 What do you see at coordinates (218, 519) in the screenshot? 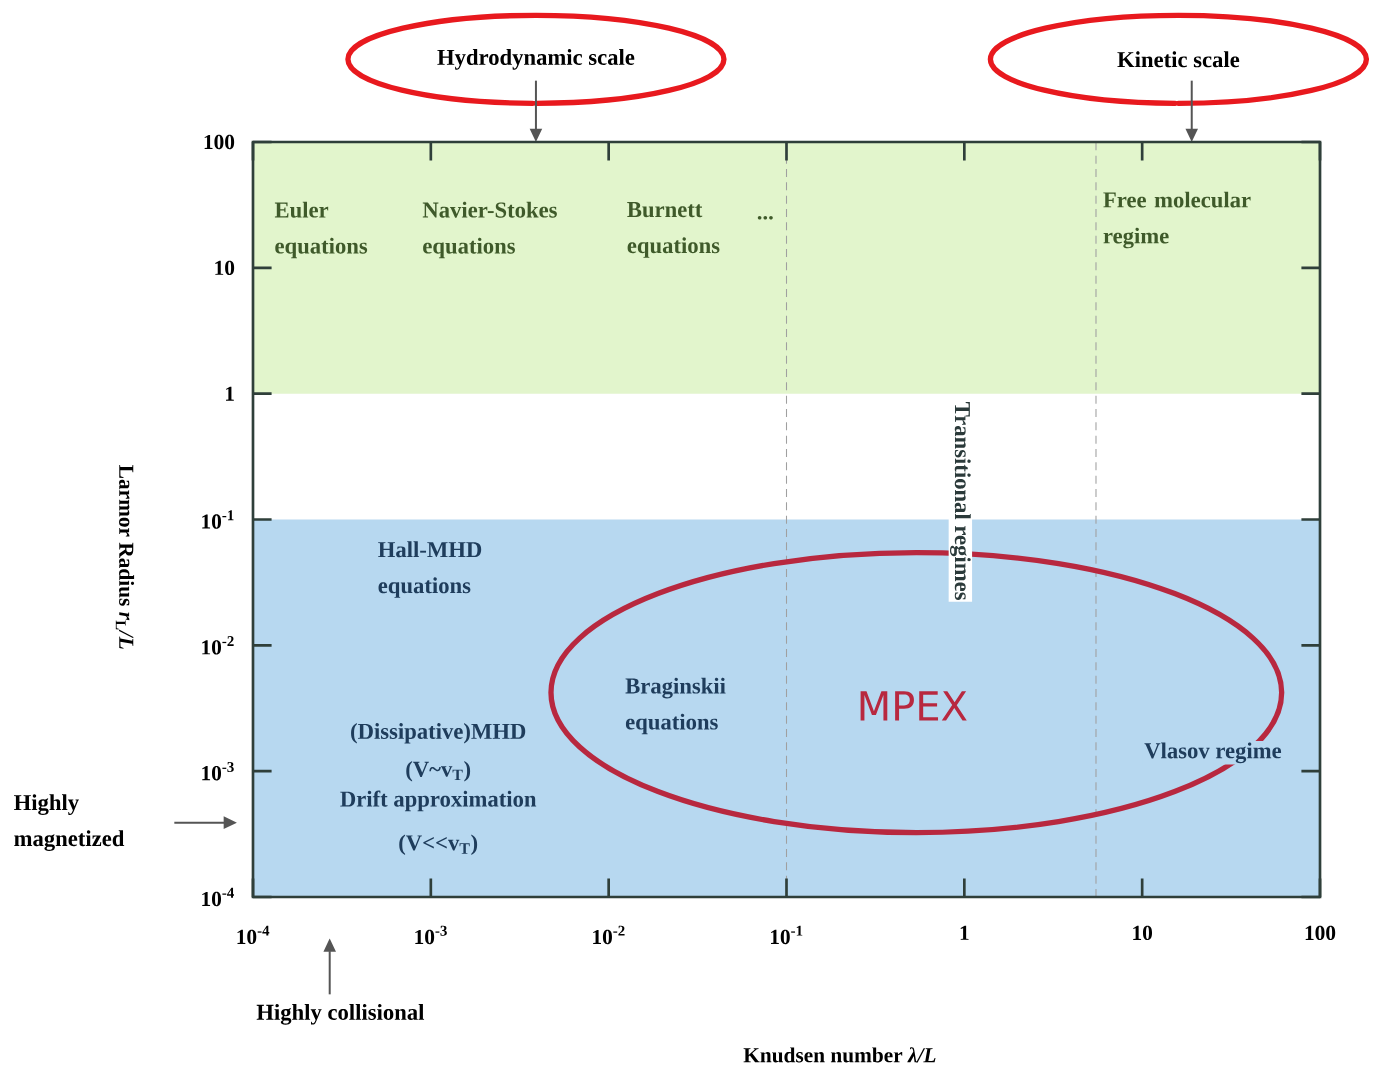
I see `y-tick-label: 10$^{-1}$` at bounding box center [218, 519].